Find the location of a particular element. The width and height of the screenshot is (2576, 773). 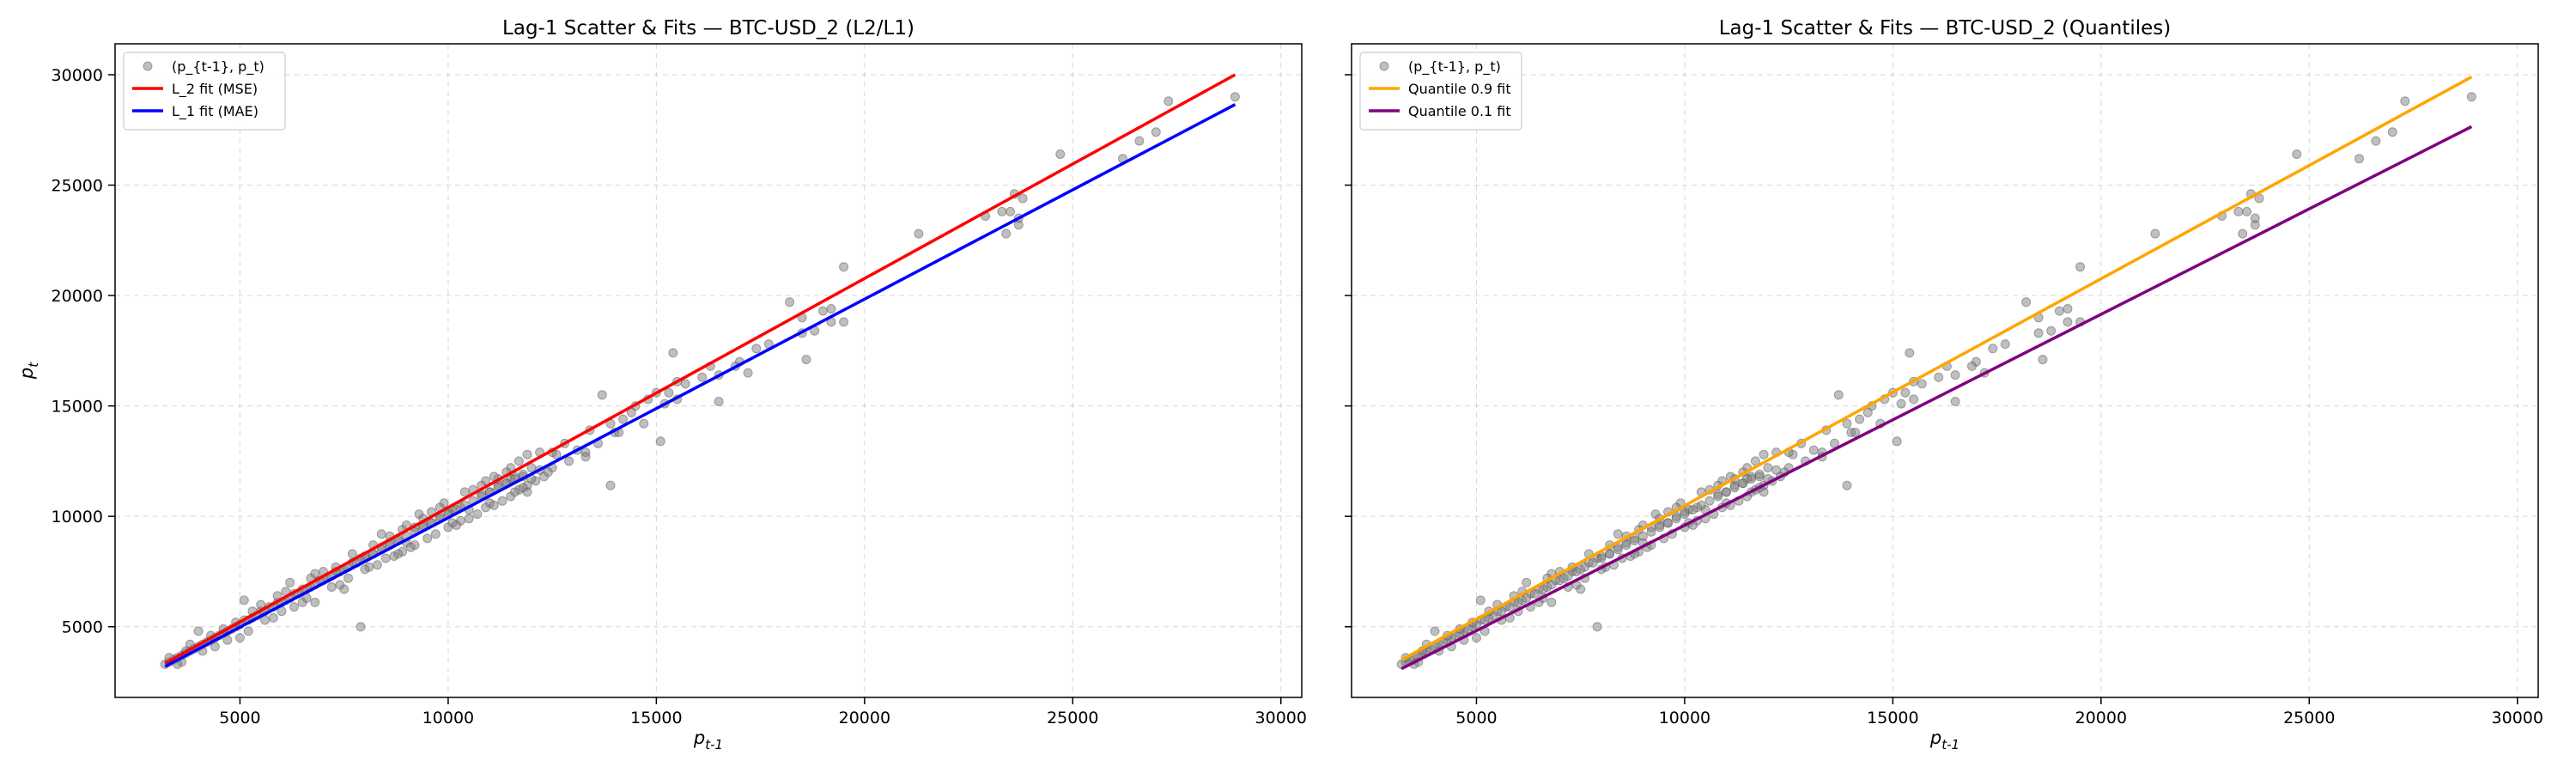

x-tick-label: 5000 is located at coordinates (1476, 718).